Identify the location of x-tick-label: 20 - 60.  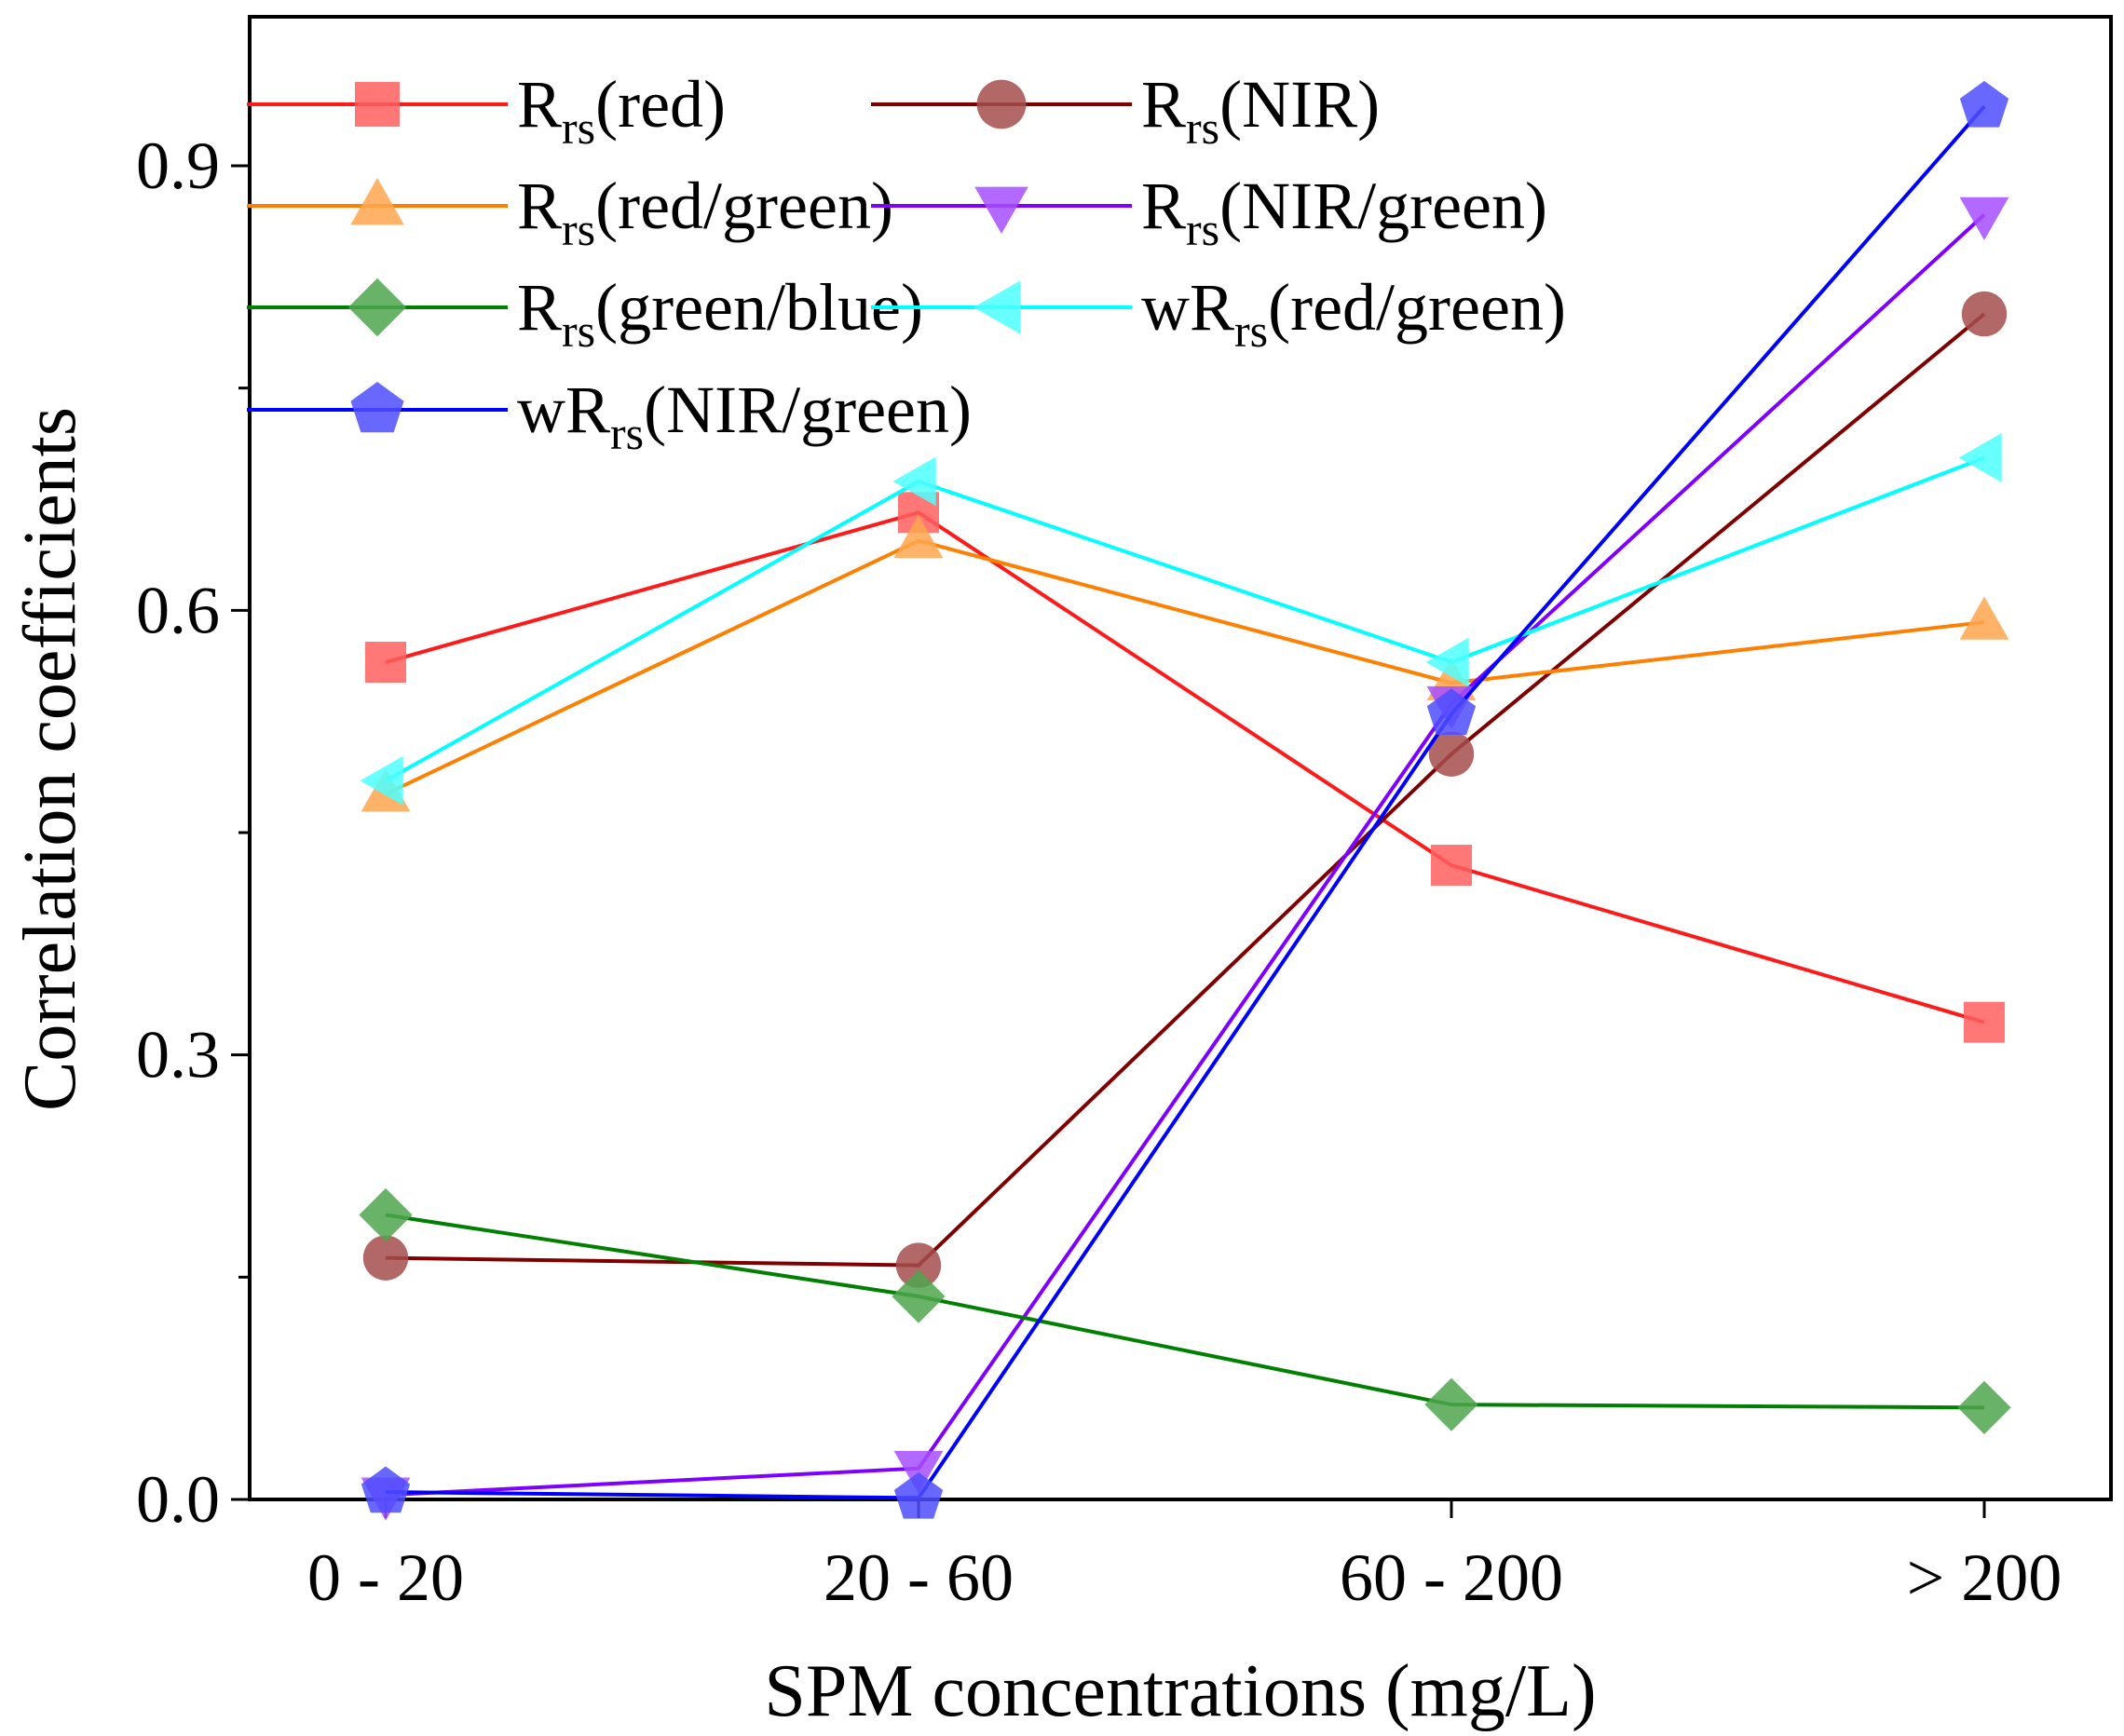
(919, 1577).